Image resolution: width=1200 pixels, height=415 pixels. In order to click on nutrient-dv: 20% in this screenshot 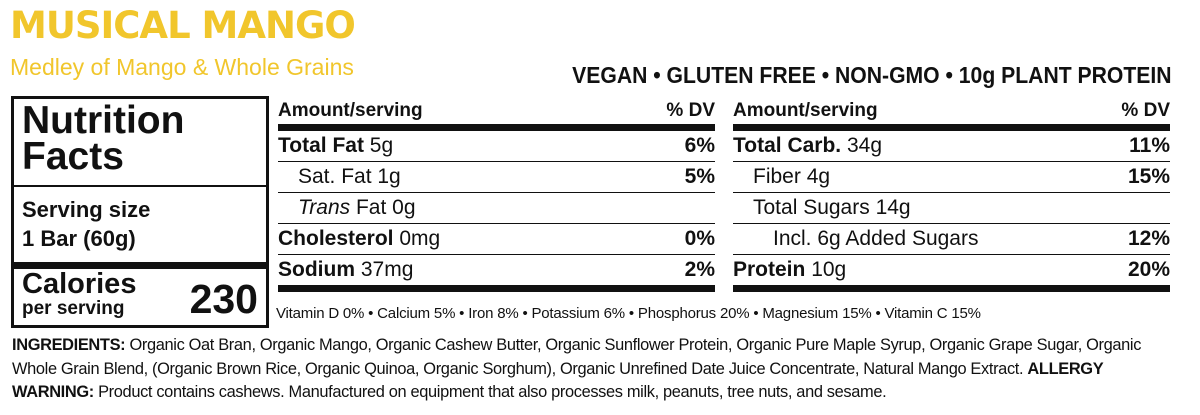, I will do `click(1148, 269)`.